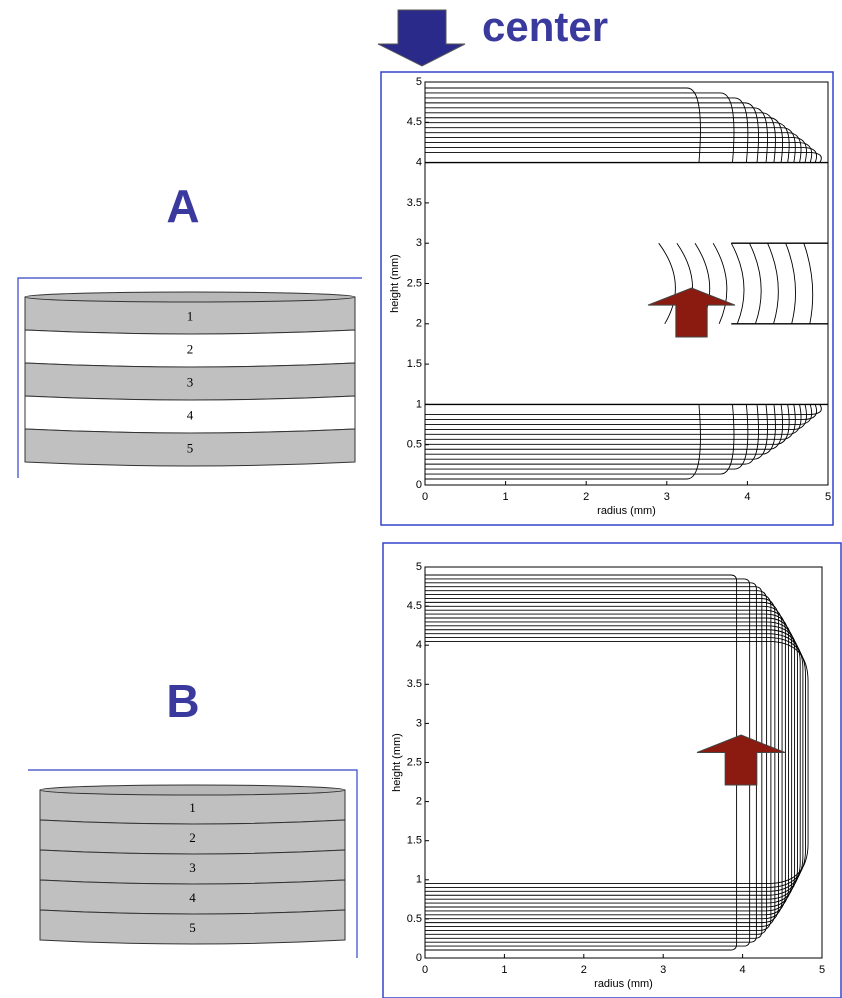 The width and height of the screenshot is (842, 998). I want to click on panel-label: A, so click(182, 206).